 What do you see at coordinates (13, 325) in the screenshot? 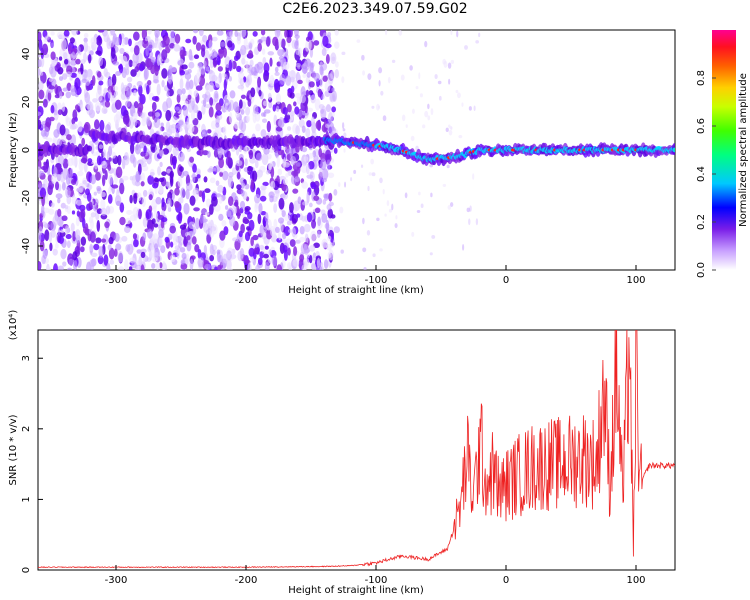
I see `y-multiplier-label: (x10⁴)` at bounding box center [13, 325].